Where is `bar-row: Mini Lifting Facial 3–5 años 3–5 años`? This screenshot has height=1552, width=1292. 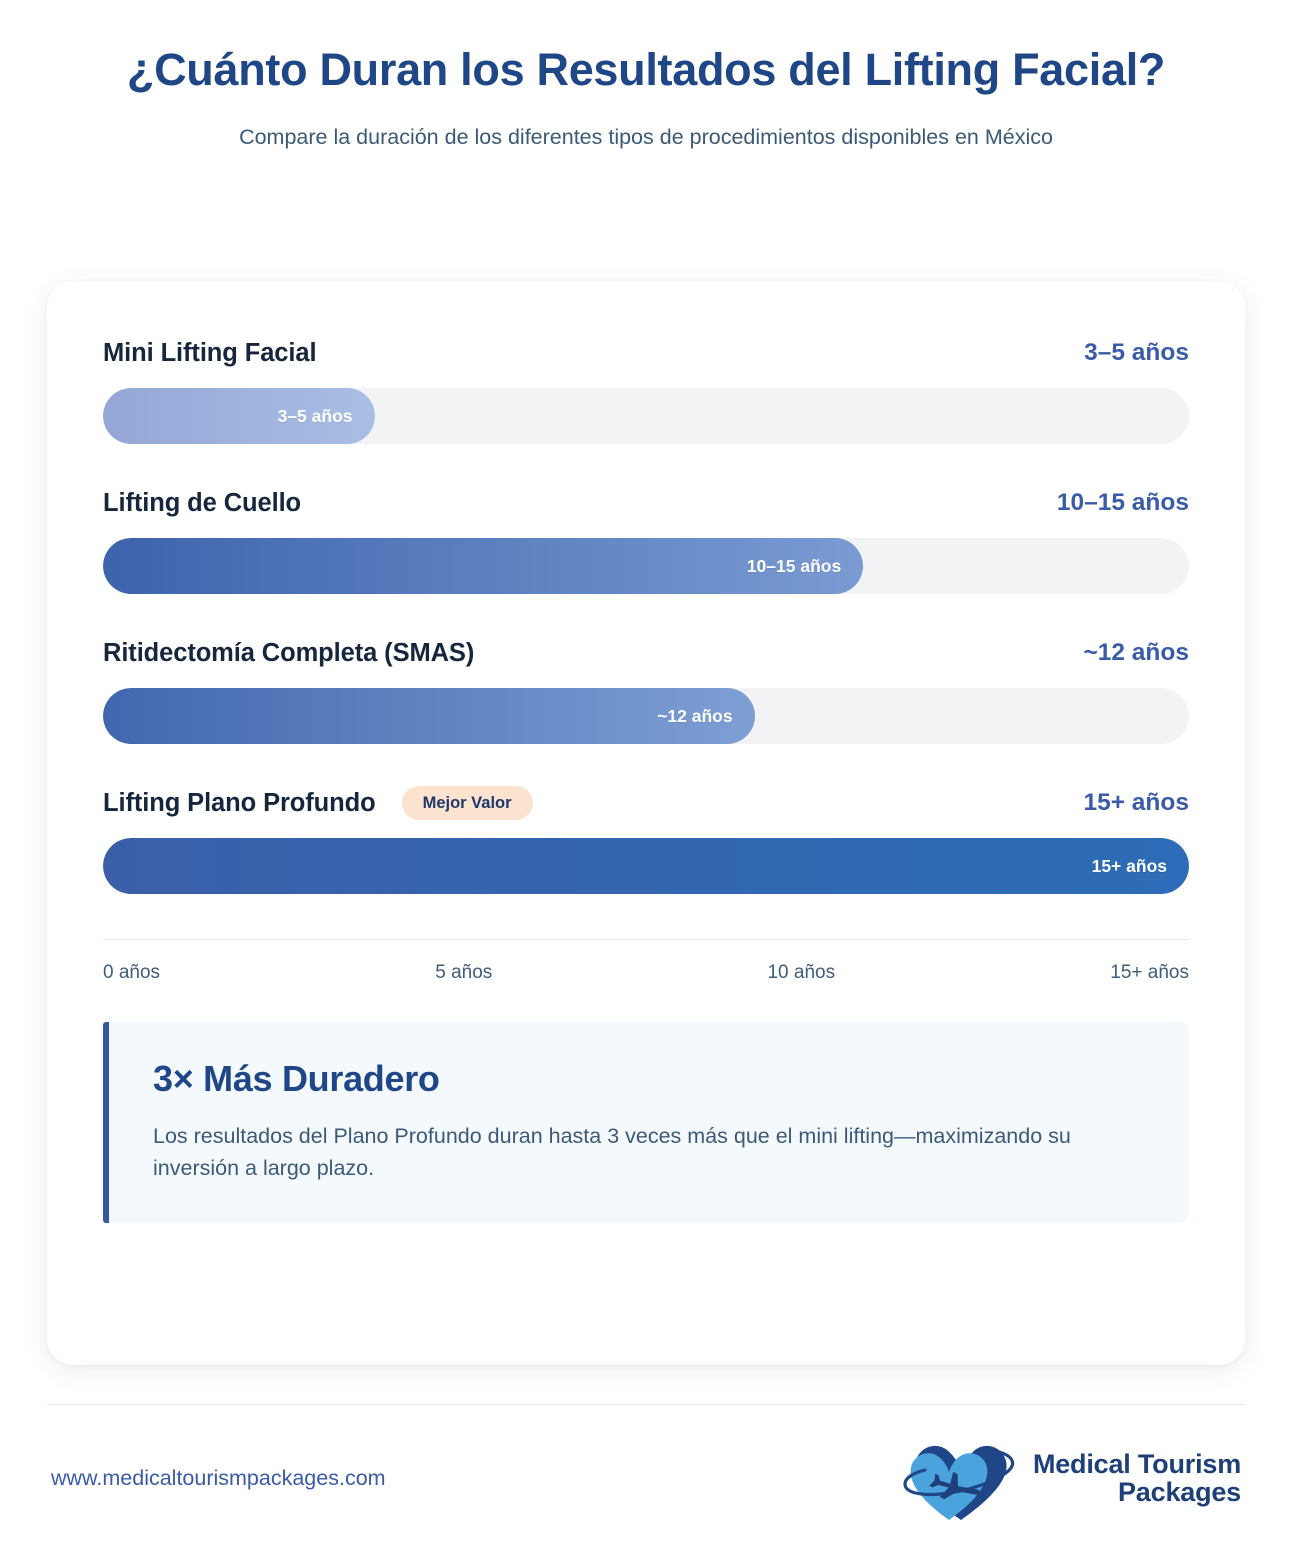
bar-row: Mini Lifting Facial 3–5 años 3–5 años is located at coordinates (646, 389).